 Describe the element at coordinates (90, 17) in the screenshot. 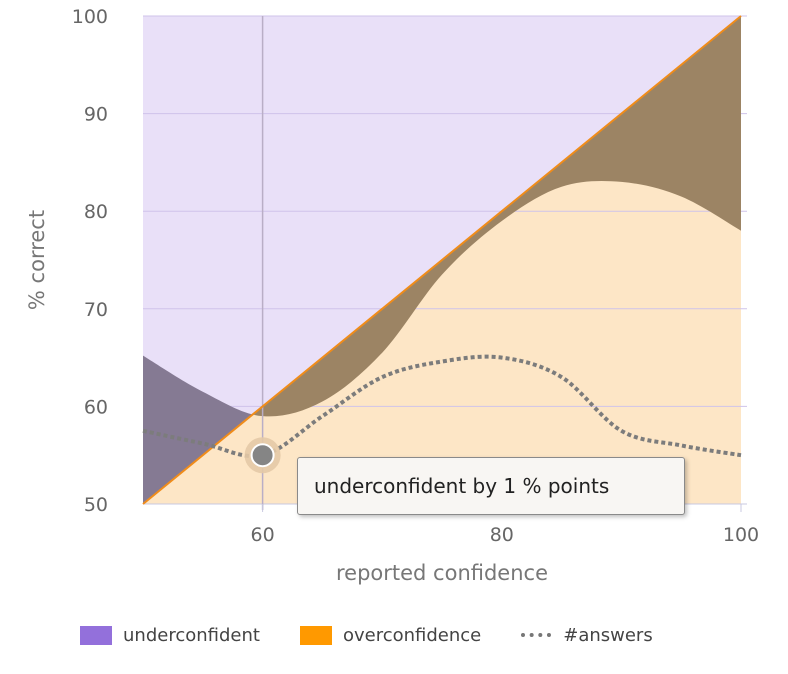

I see `y-tick-label: 100` at that location.